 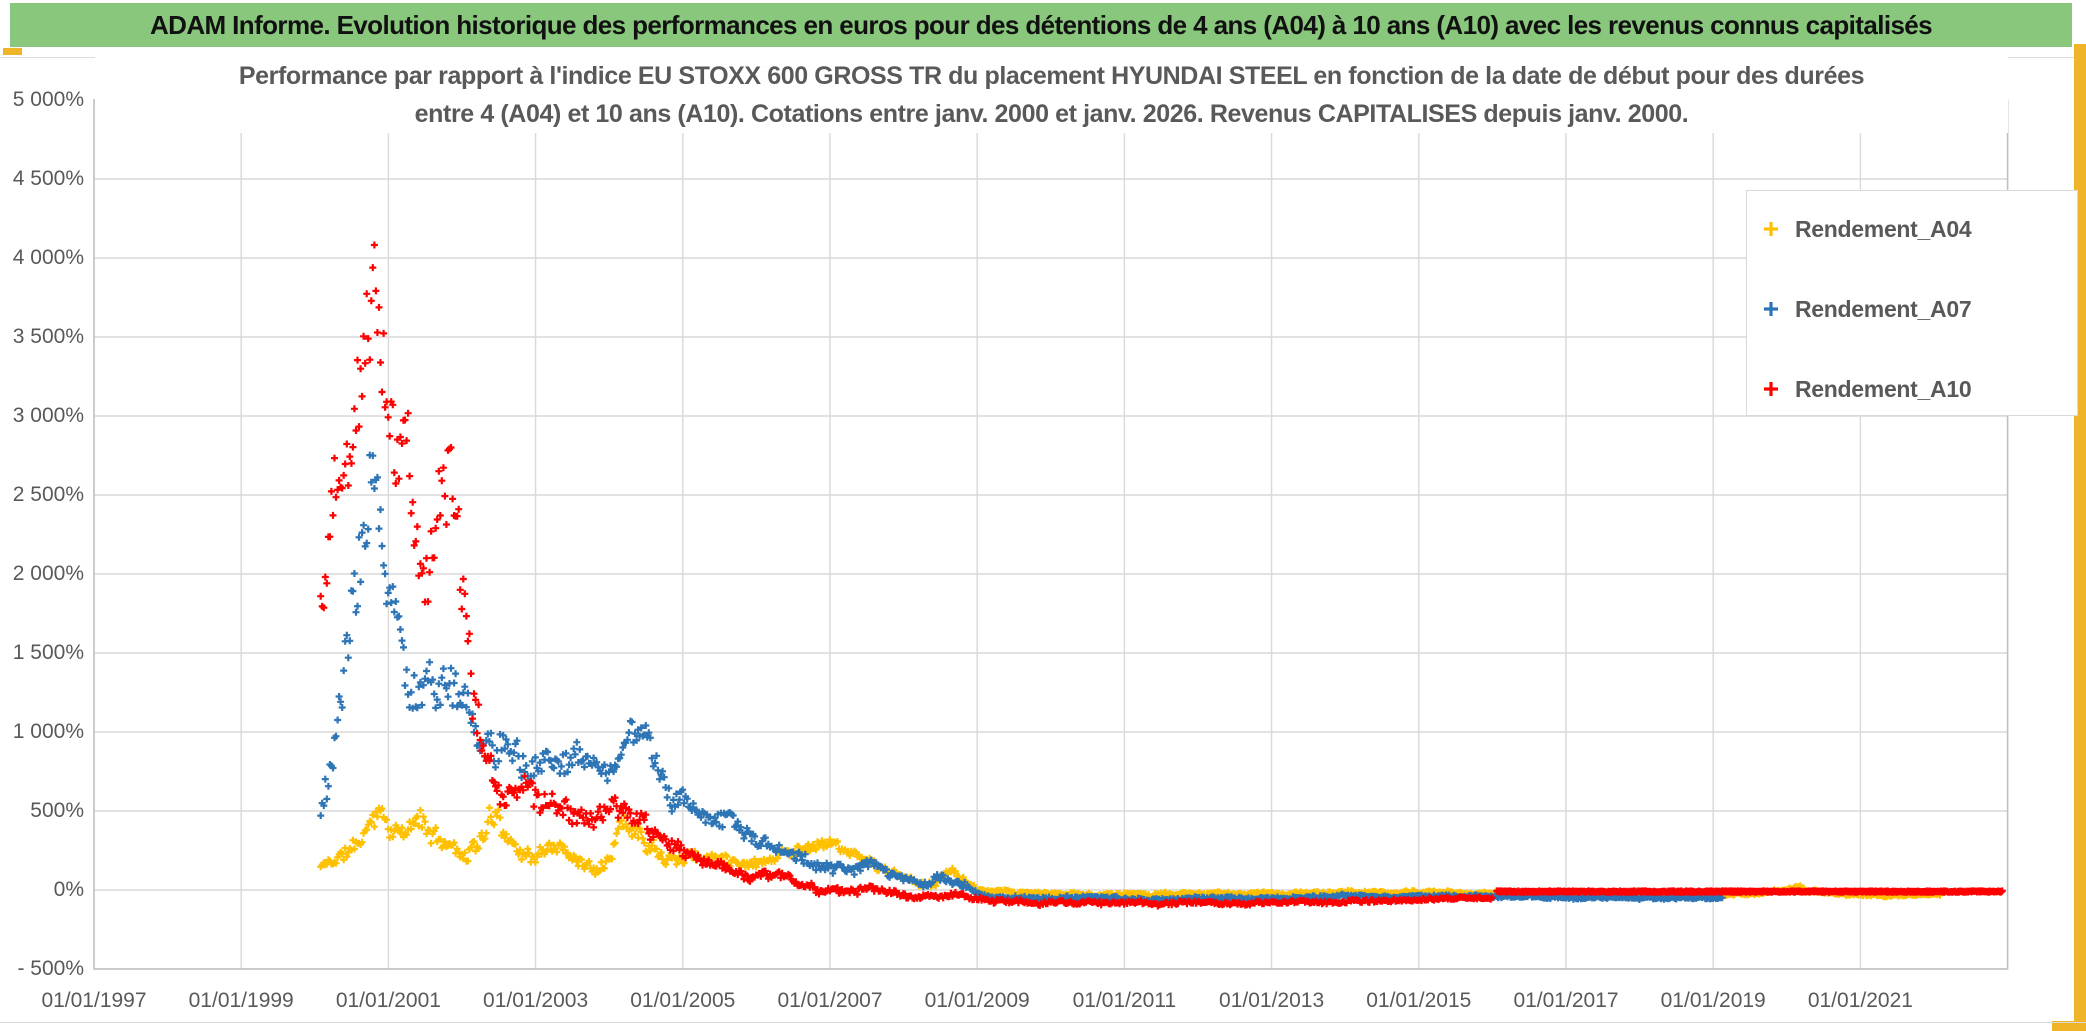 What do you see at coordinates (48, 257) in the screenshot?
I see `y-axis-label: 4 000%` at bounding box center [48, 257].